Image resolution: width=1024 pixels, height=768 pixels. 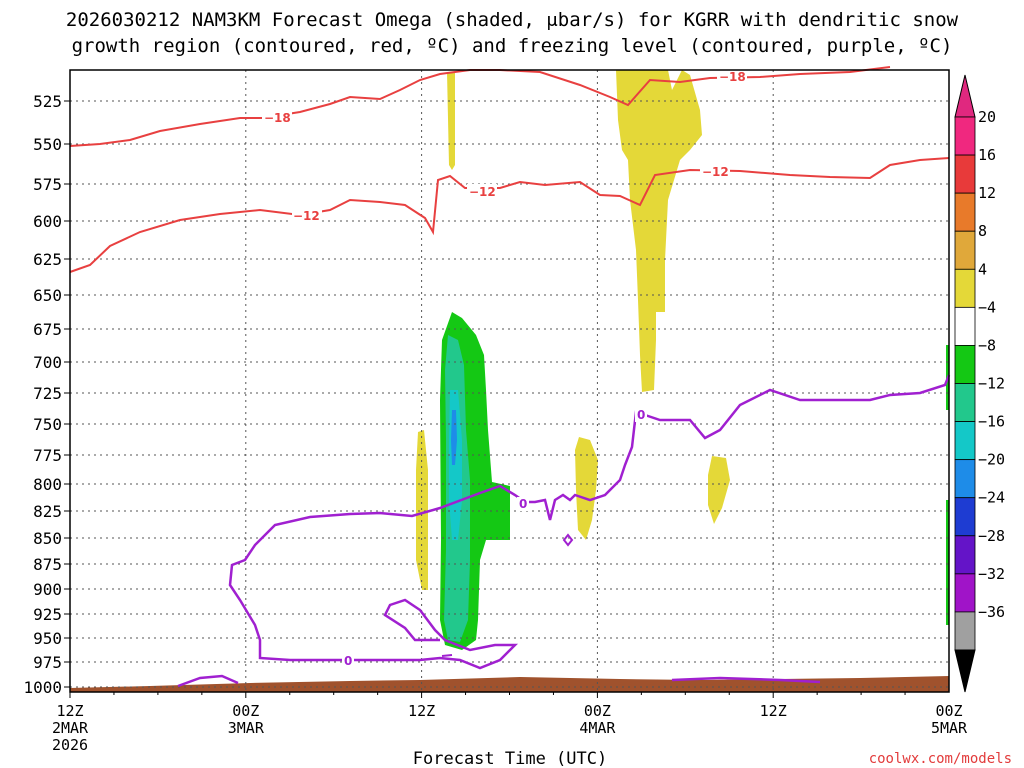 I want to click on contour-label-0c: 0, so click(x=523, y=504).